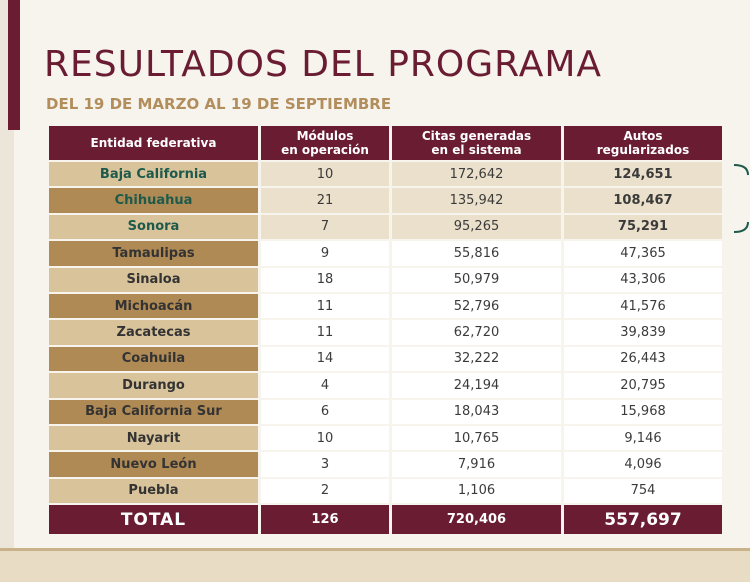 The image size is (750, 582). What do you see at coordinates (153, 438) in the screenshot?
I see `entity-cell: Nayarit` at bounding box center [153, 438].